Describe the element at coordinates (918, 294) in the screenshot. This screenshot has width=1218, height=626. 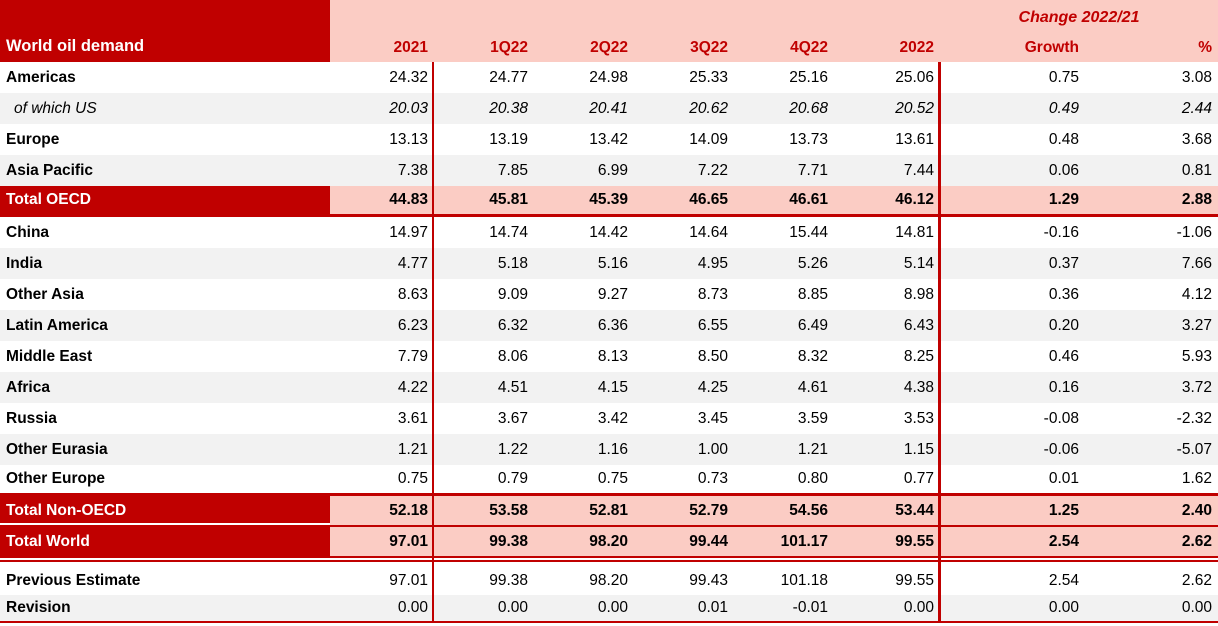
I see `cell-2022: 8.98` at that location.